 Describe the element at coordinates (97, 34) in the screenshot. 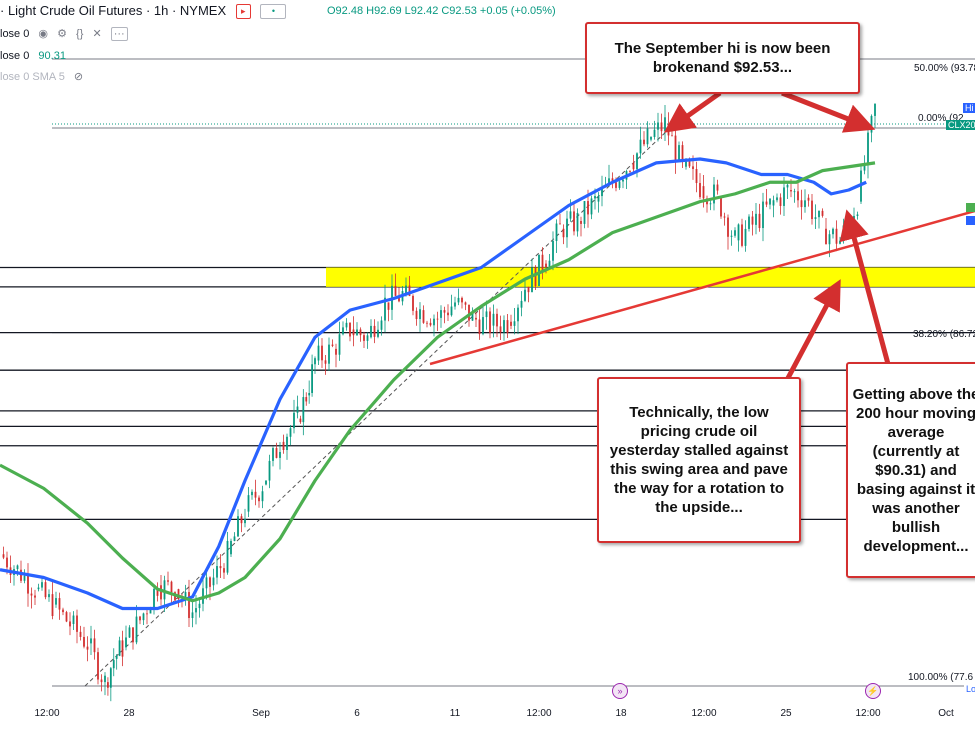

I see `close-icon: ✕` at that location.